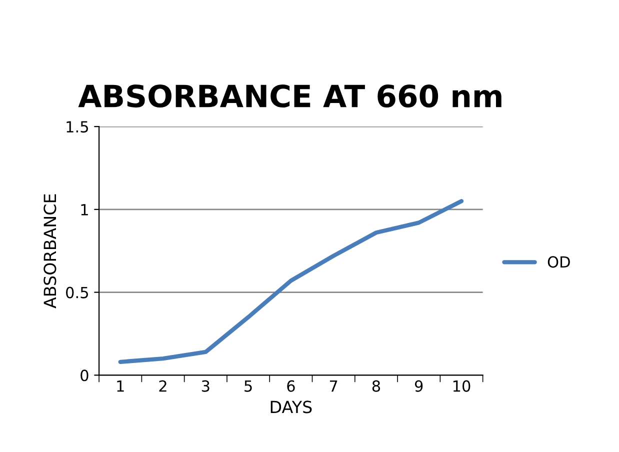 This screenshot has height=452, width=619. I want to click on x-tick-label: 5, so click(248, 386).